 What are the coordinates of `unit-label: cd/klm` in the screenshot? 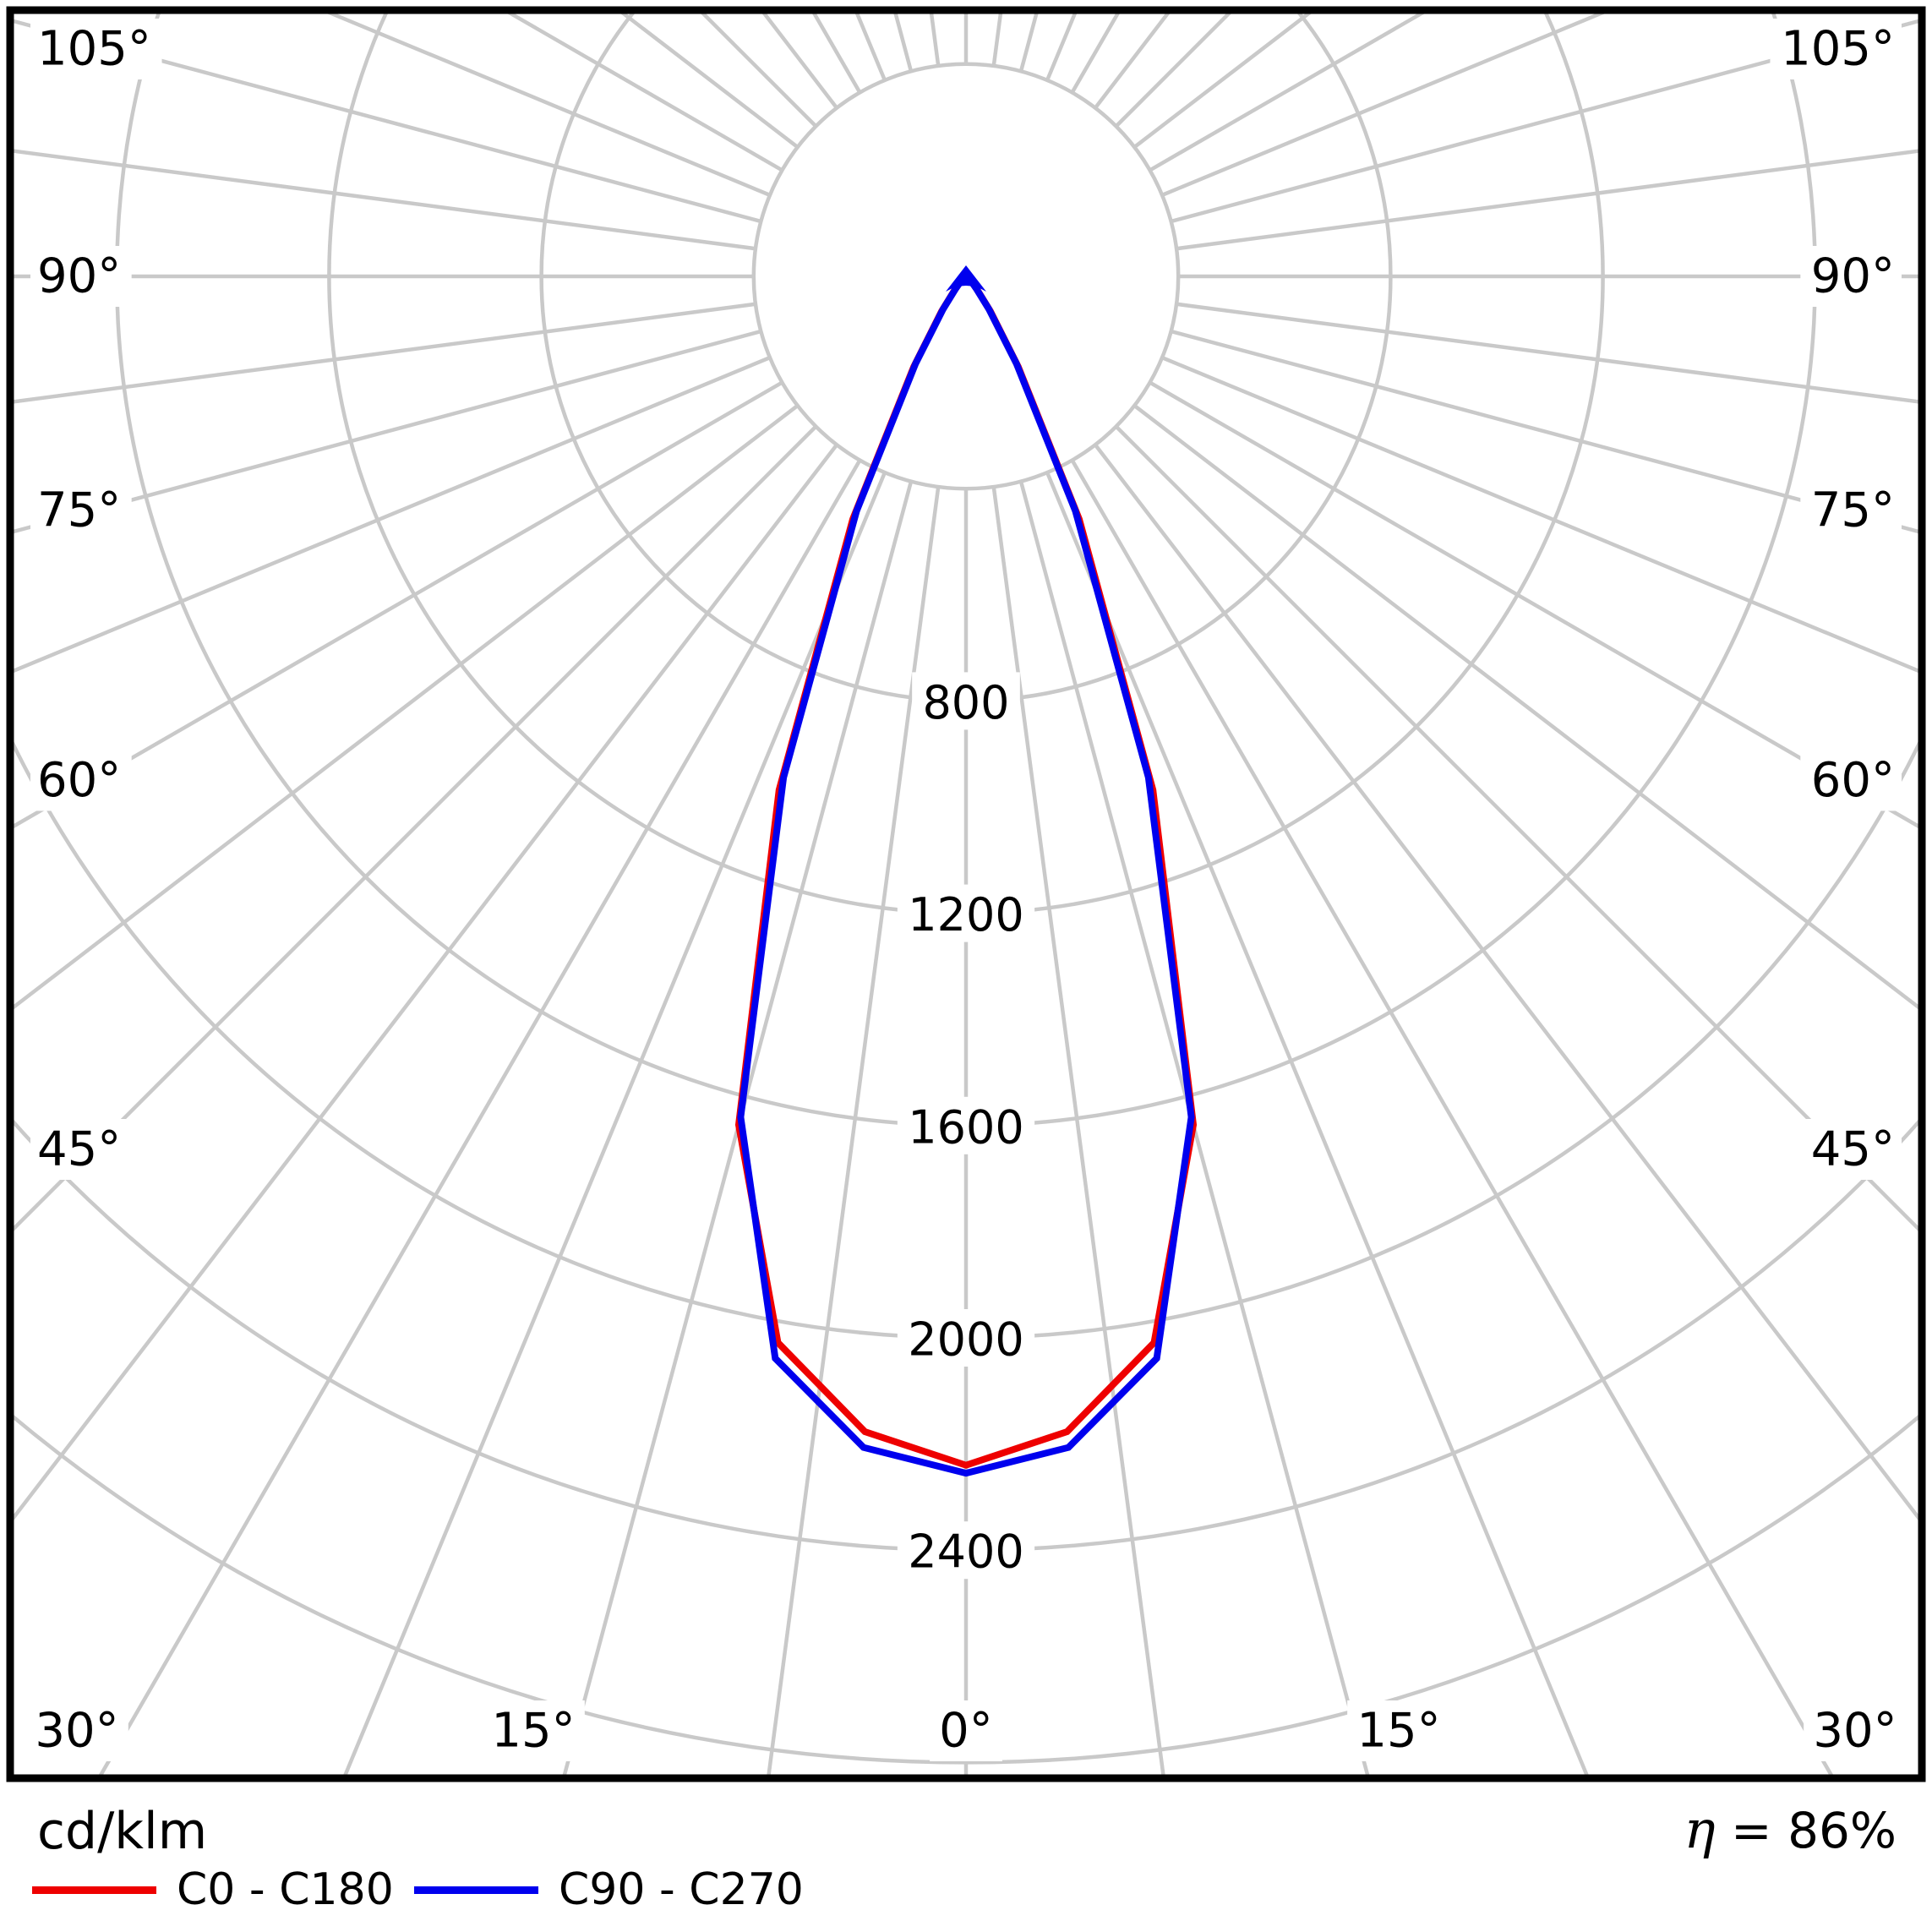 It's located at (122, 1832).